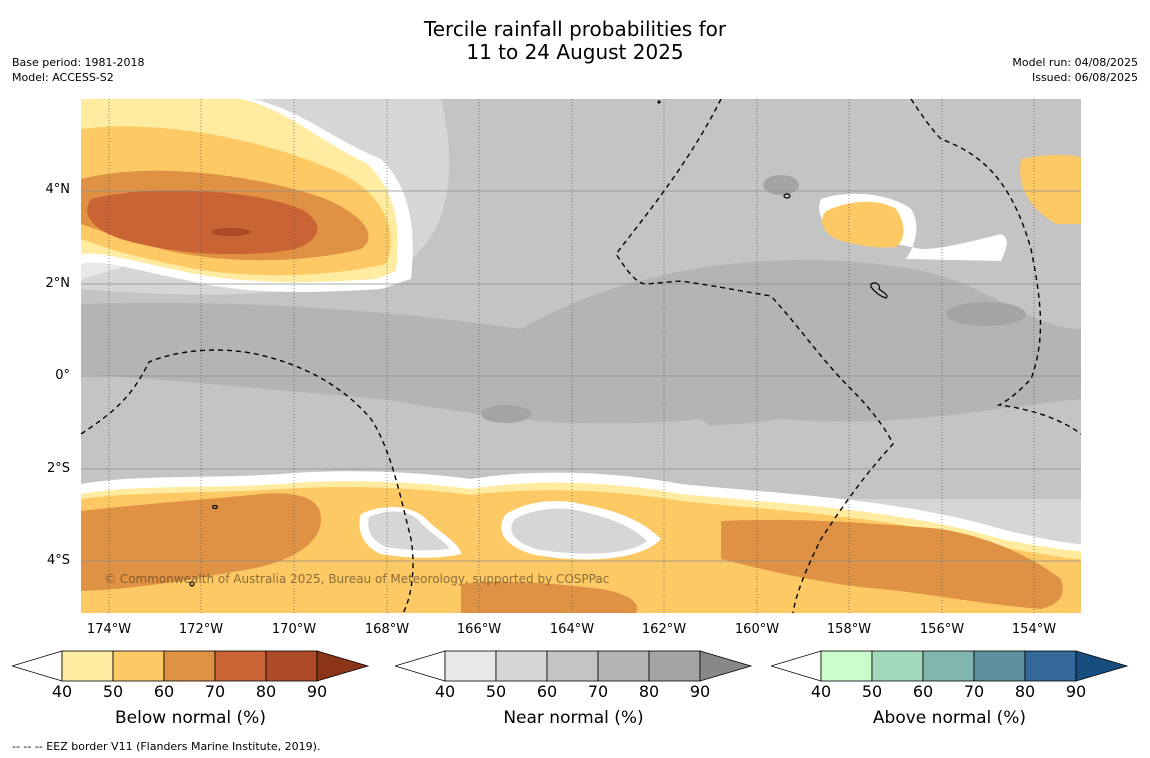  I want to click on model-run: Model run: 04/08/2025, so click(1075, 62).